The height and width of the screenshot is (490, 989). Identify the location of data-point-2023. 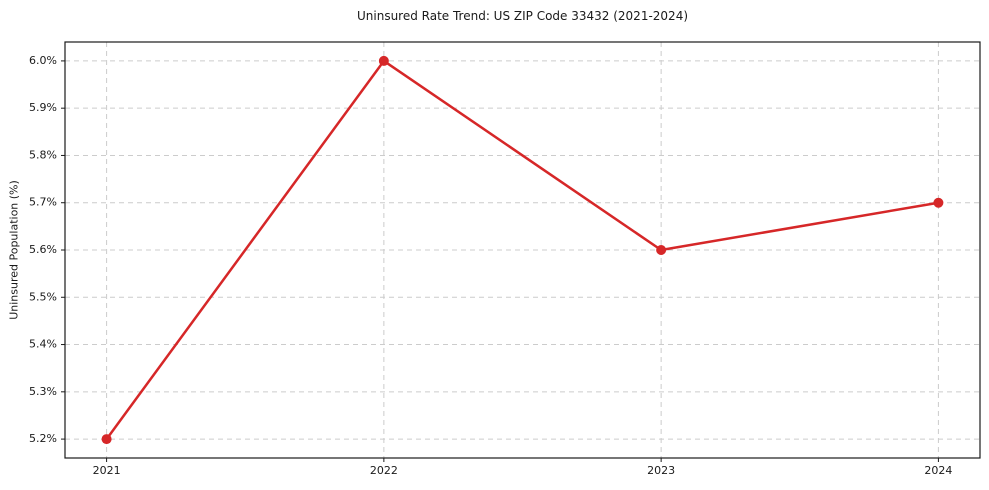
(661, 250).